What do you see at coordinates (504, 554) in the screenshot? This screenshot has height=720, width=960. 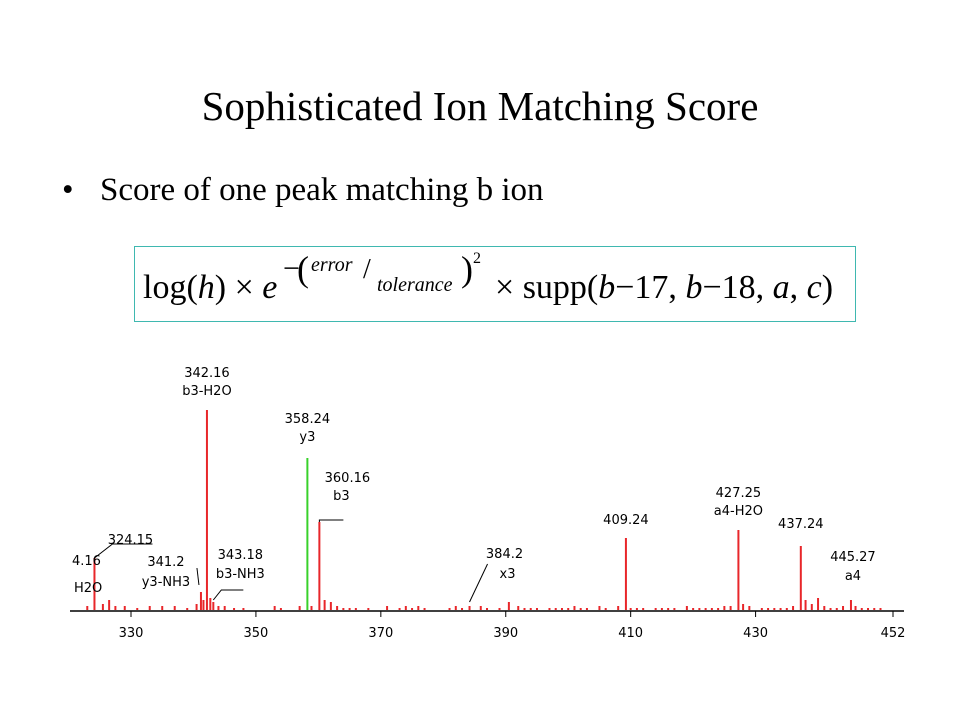 I see `peak-label: 384.2` at bounding box center [504, 554].